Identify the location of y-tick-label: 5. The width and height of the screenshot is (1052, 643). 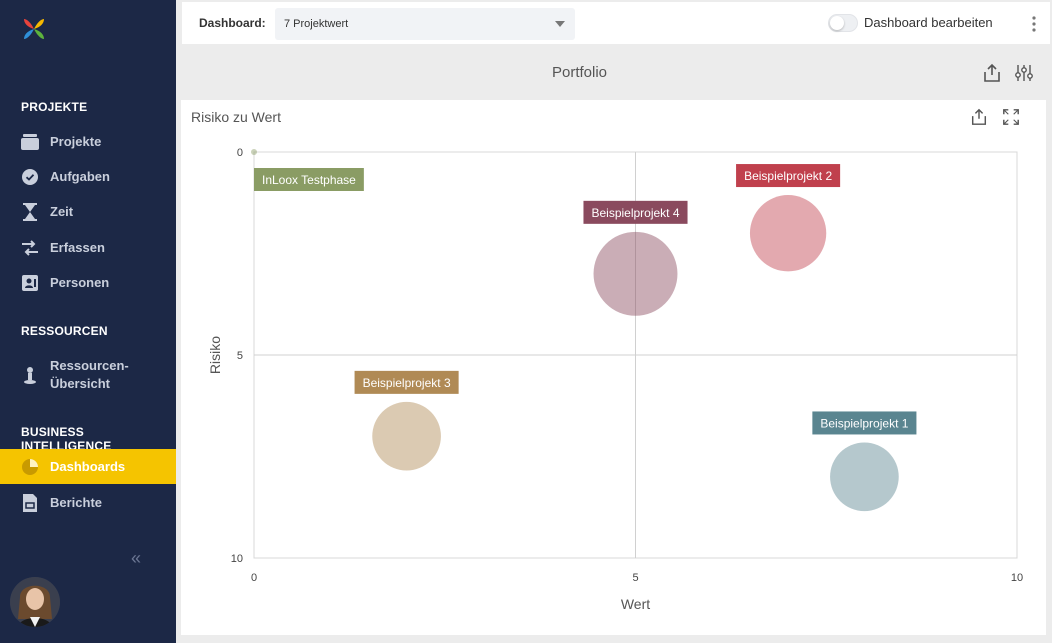
(240, 356).